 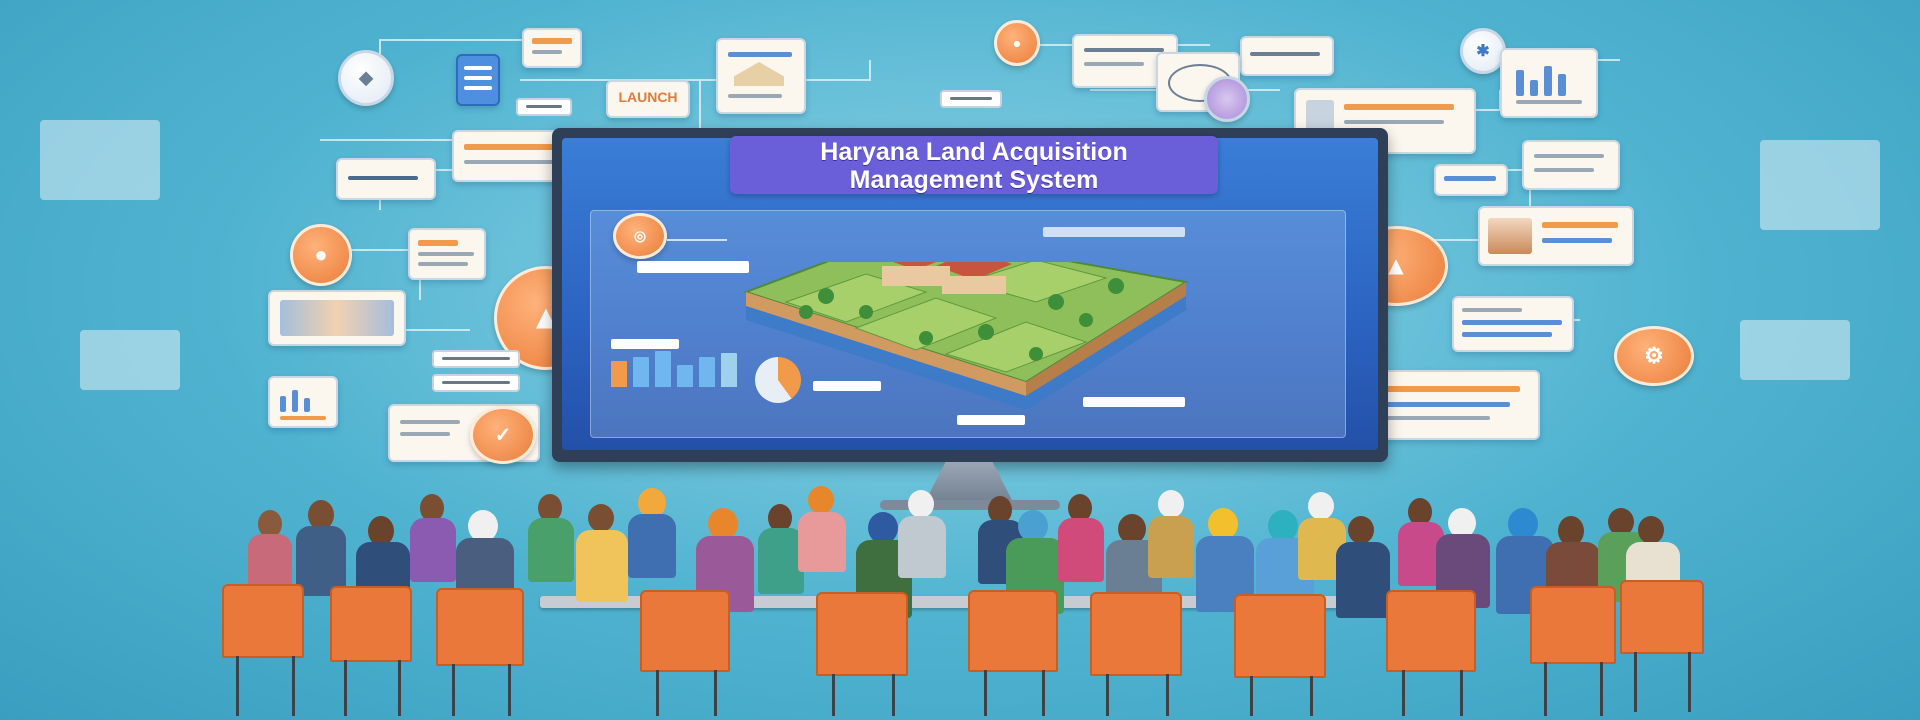 What do you see at coordinates (697, 230) in the screenshot?
I see `line-chart` at bounding box center [697, 230].